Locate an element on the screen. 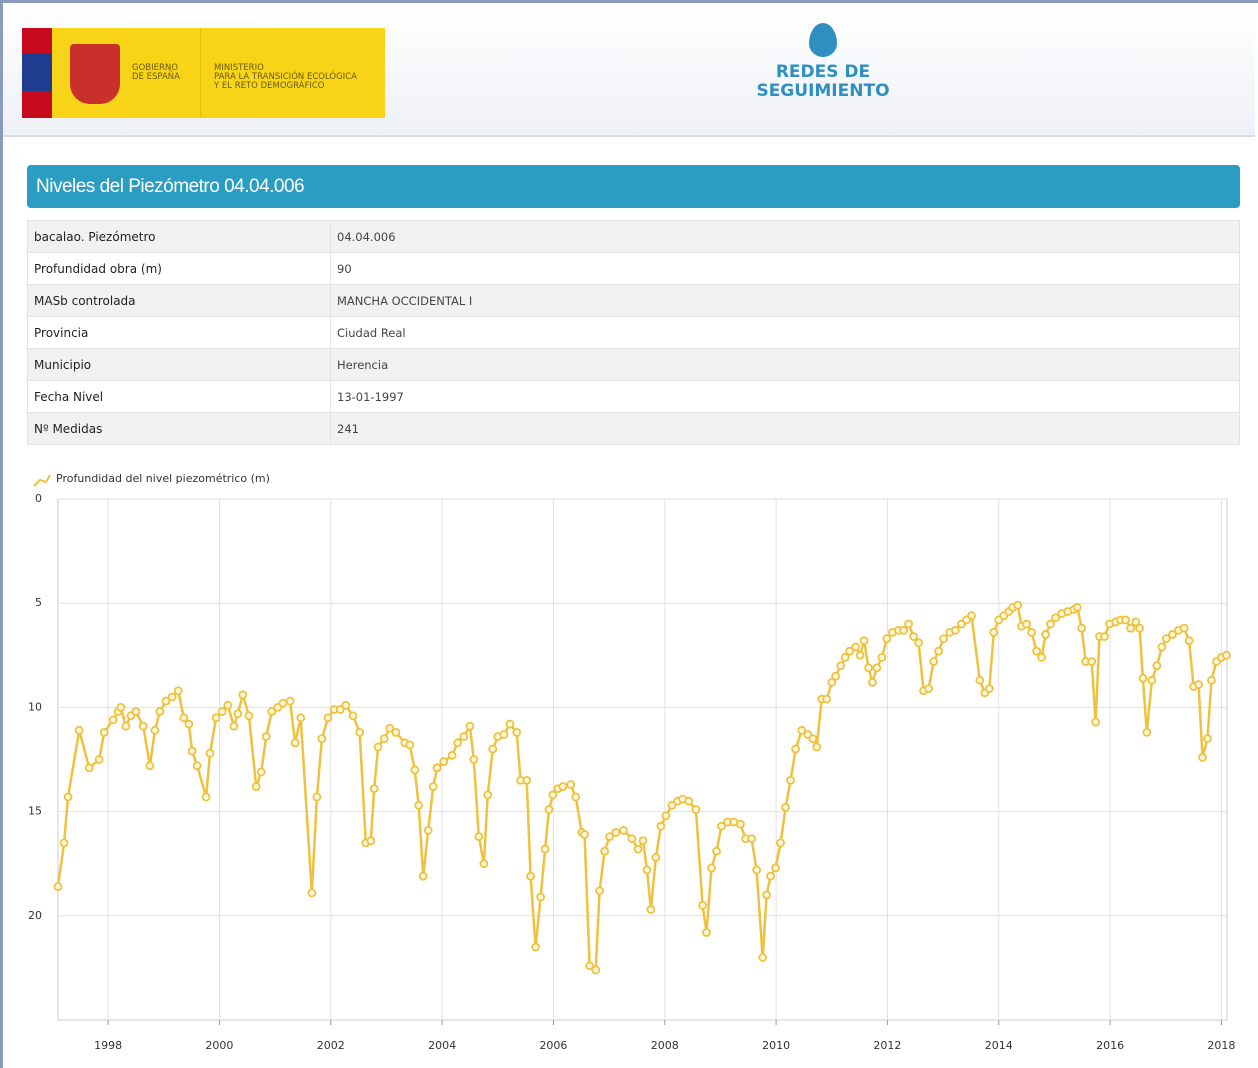 This screenshot has height=1068, width=1258. x-tick-label: 2000 is located at coordinates (219, 1045).